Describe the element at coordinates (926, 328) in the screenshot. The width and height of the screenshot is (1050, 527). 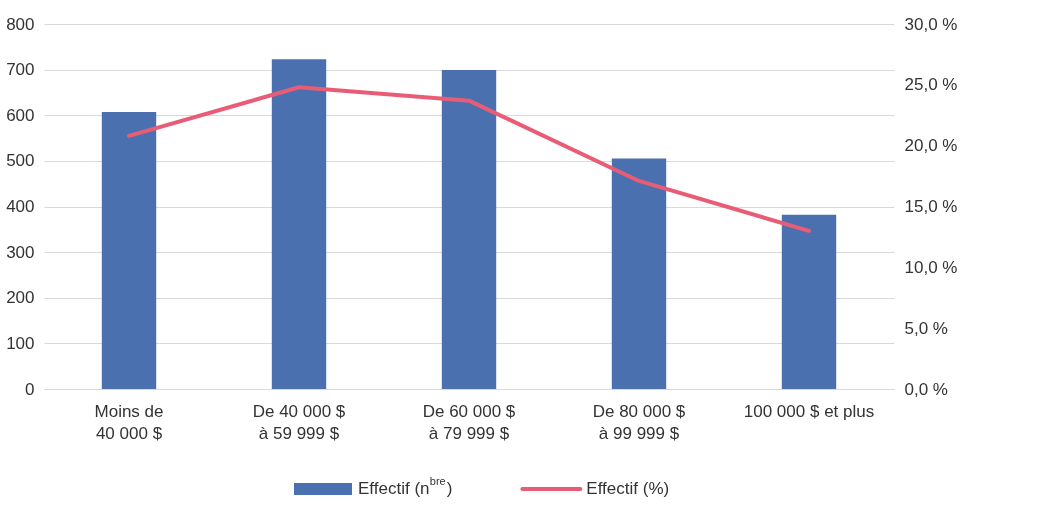
I see `y2-tick-label: 5,0 %` at that location.